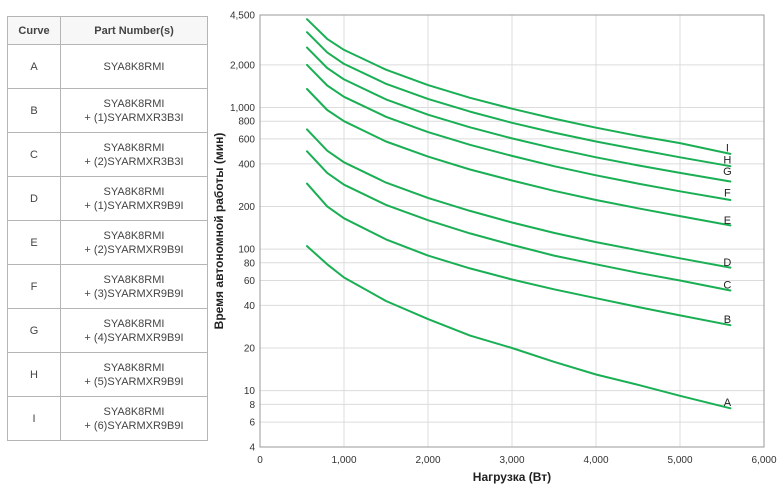 This screenshot has width=782, height=489. I want to click on table-row: C SYA8K8RMI + (2)SYARMXR3B3I, so click(107, 154).